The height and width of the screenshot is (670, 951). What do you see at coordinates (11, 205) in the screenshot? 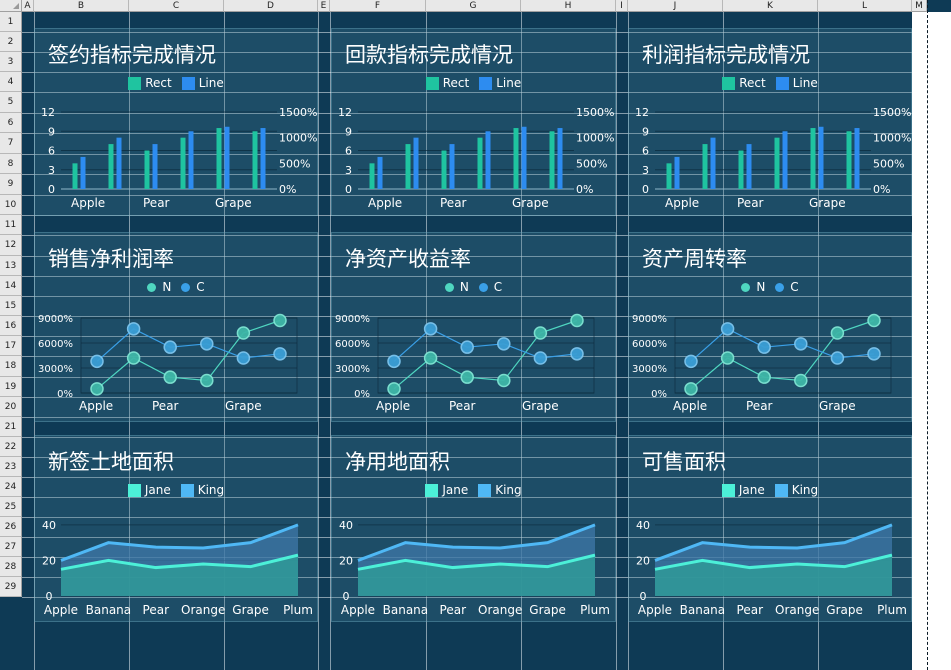
I see `row-header-10: 10` at bounding box center [11, 205].